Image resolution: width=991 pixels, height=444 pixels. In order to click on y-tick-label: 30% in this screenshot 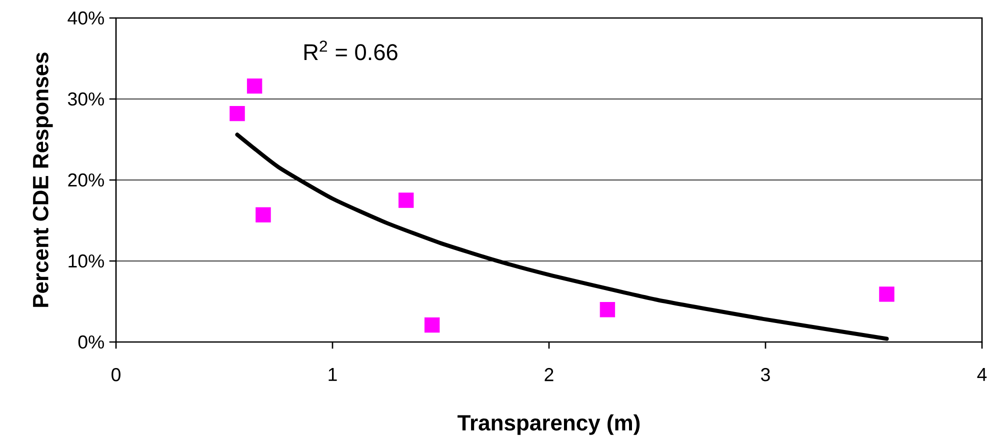, I will do `click(86, 99)`.